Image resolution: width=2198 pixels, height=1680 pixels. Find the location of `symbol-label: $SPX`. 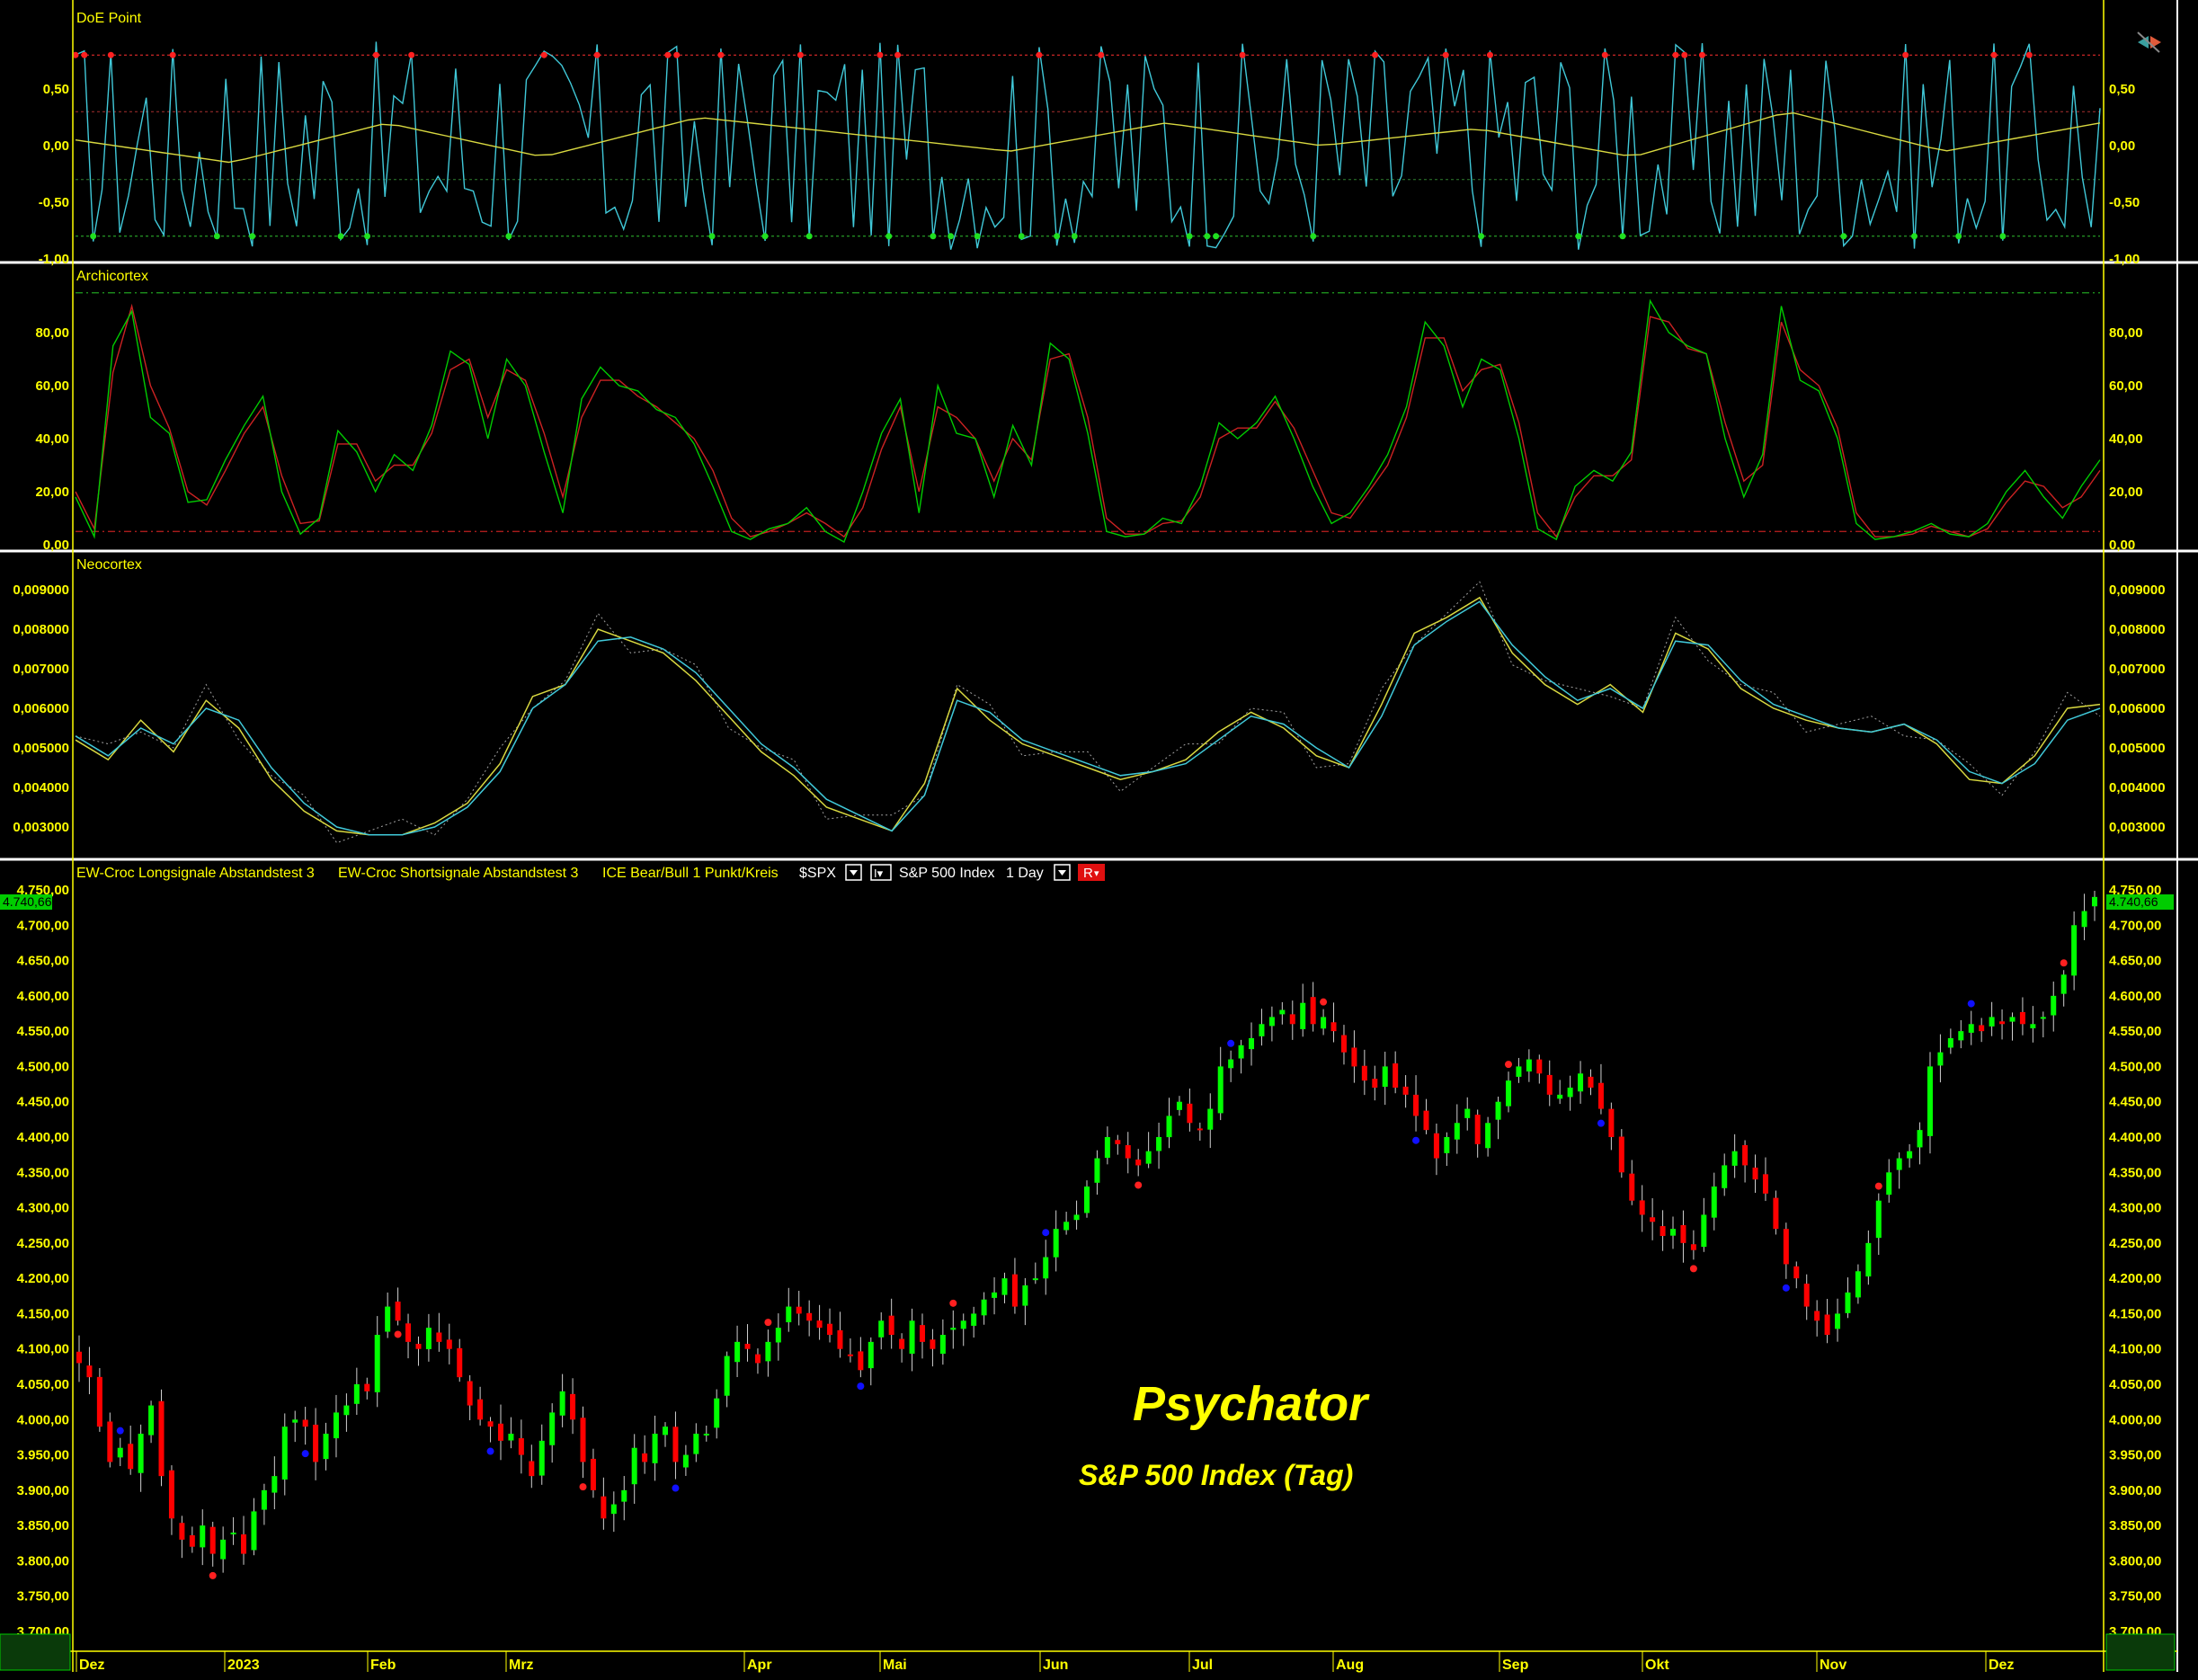

symbol-label: $SPX is located at coordinates (817, 873).